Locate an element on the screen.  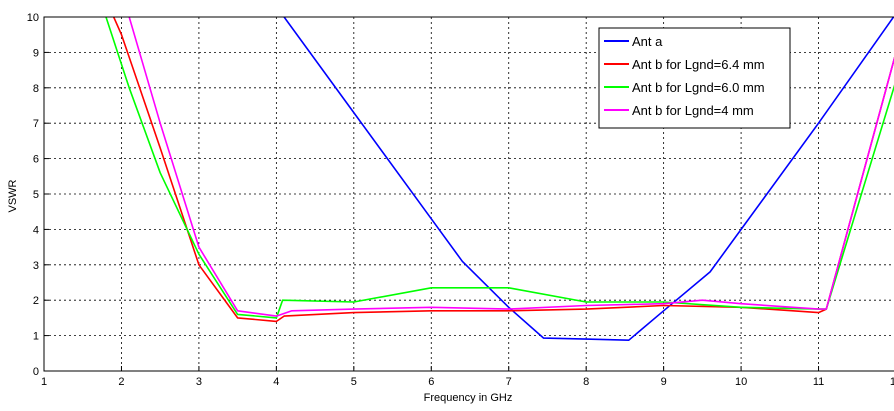
y-tick-label: 9 is located at coordinates (36, 53).